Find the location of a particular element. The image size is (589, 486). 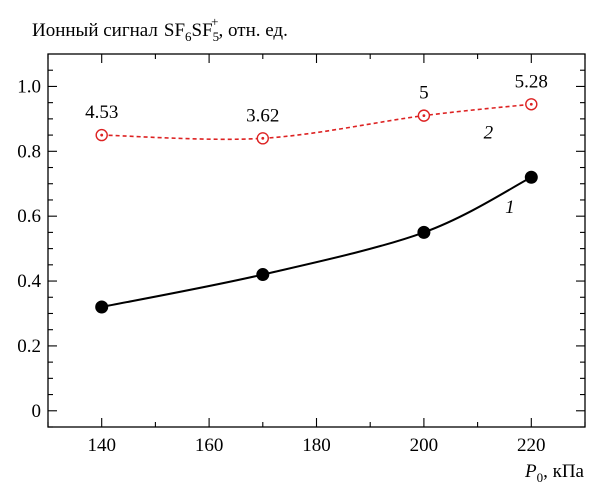

y-tick-label: 0.4 is located at coordinates (29, 281).